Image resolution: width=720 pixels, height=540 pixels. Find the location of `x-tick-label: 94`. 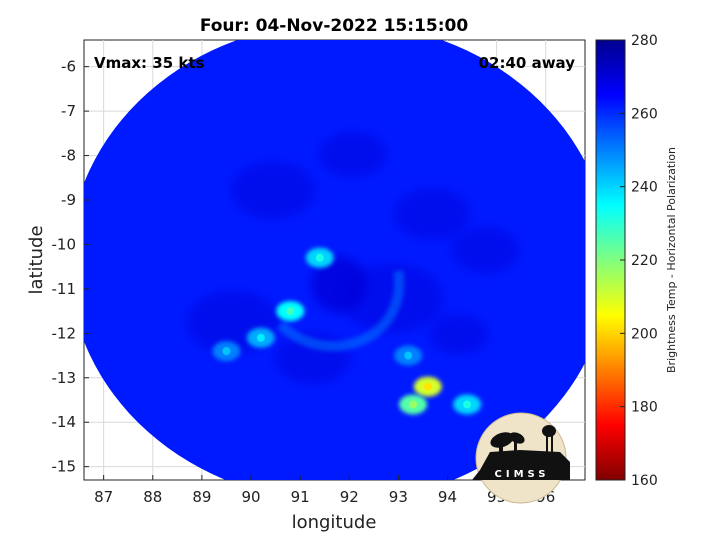

x-tick-label: 94 is located at coordinates (447, 497).